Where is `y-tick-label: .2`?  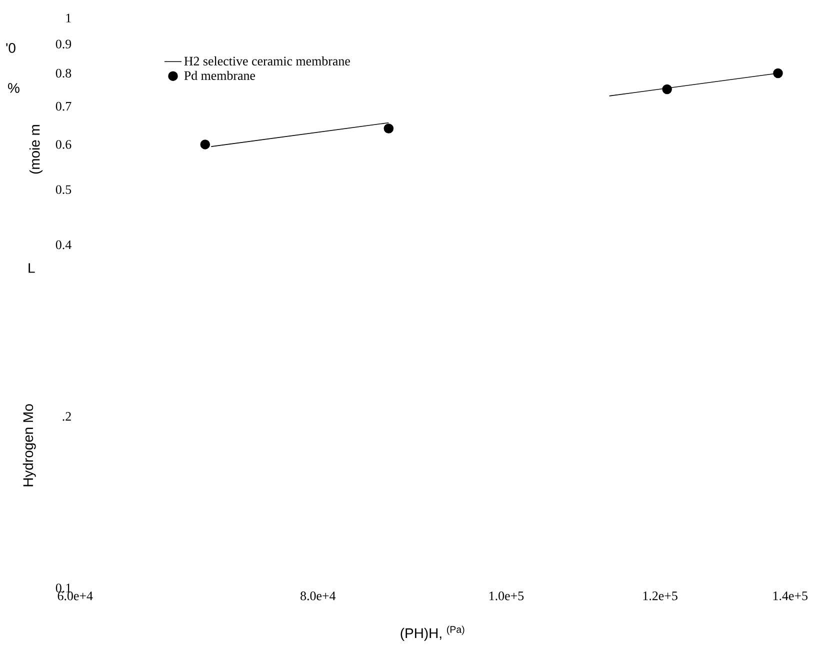
y-tick-label: .2 is located at coordinates (66, 416).